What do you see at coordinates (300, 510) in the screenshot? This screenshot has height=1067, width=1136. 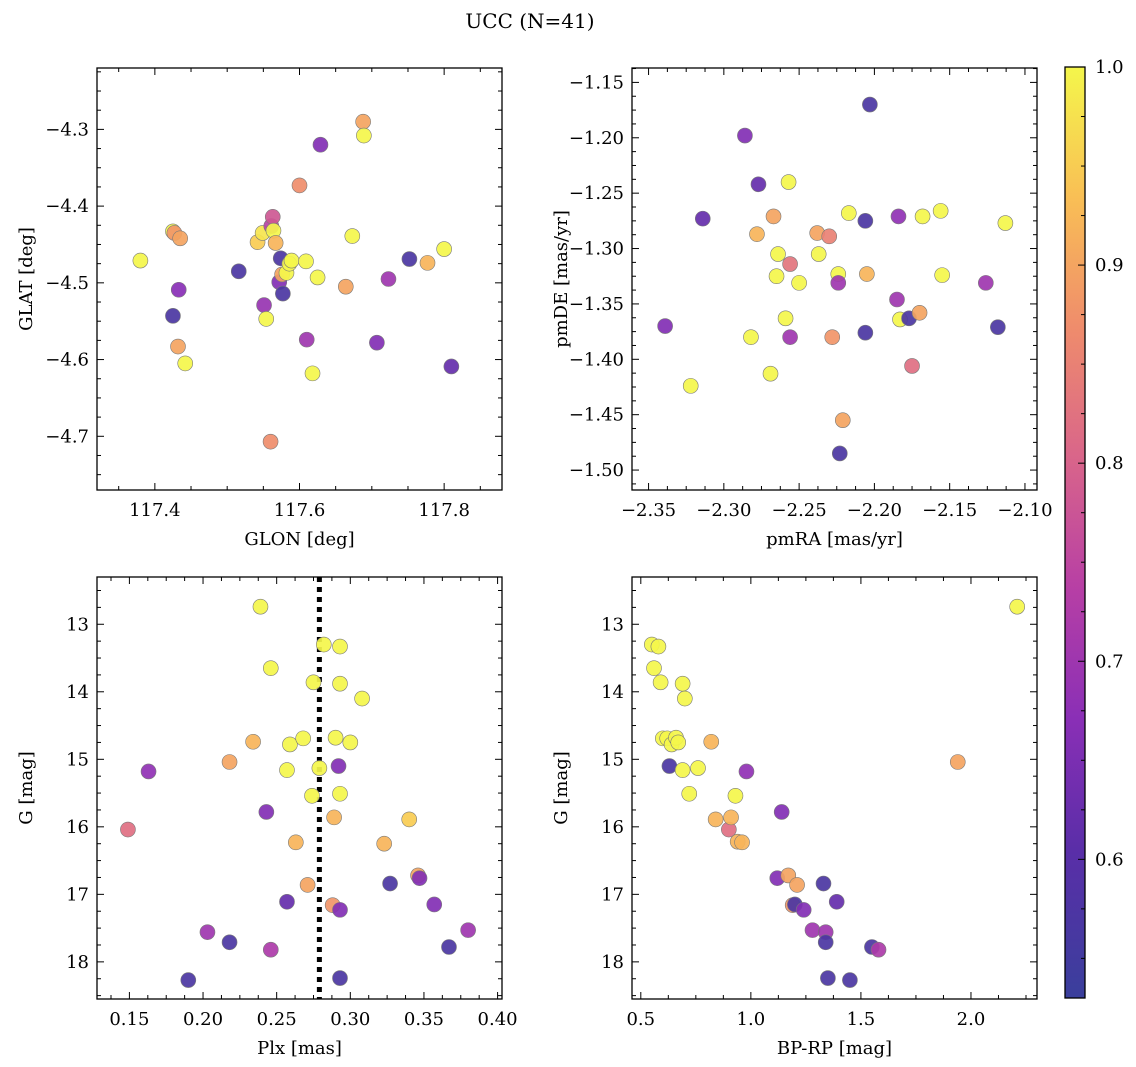 I see `x-tick-label: 117.6` at bounding box center [300, 510].